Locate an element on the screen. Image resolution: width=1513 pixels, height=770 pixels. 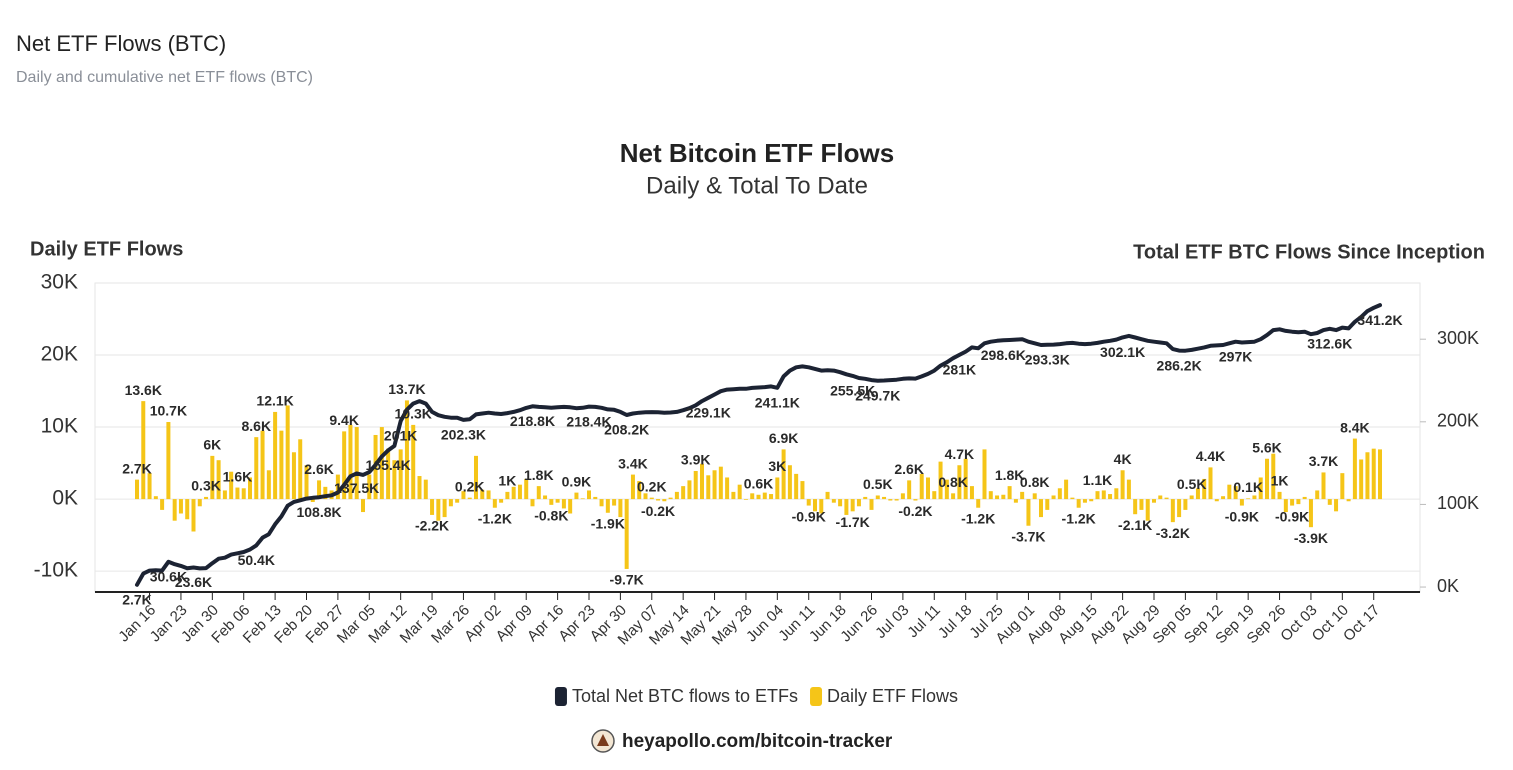
chart-title: Net Bitcoin ETF Flows is located at coordinates (757, 153).